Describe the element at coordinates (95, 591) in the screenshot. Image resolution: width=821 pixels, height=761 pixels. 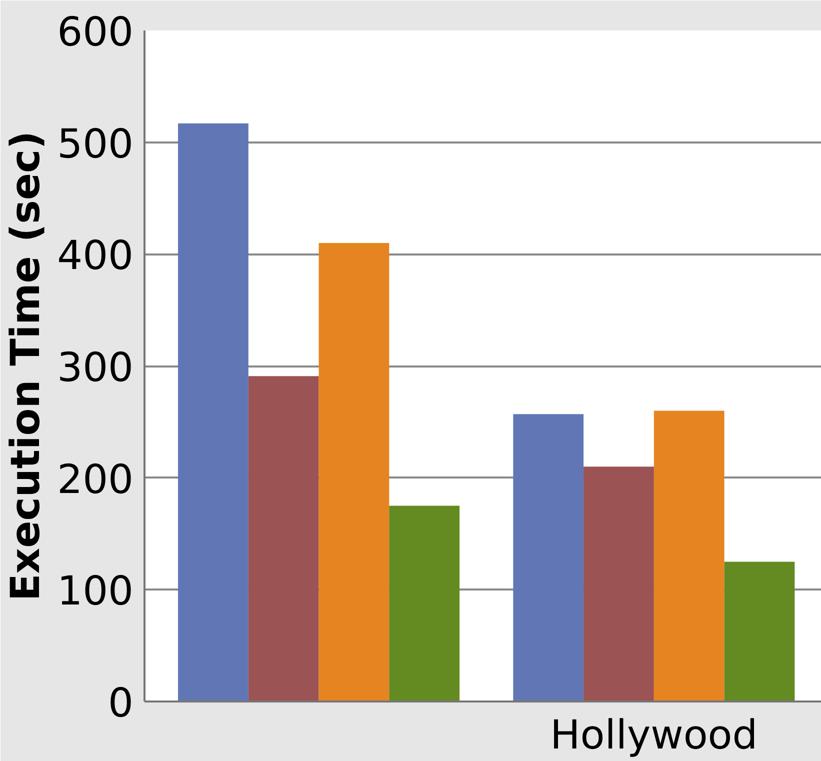
I see `y-tick-label: 100` at that location.